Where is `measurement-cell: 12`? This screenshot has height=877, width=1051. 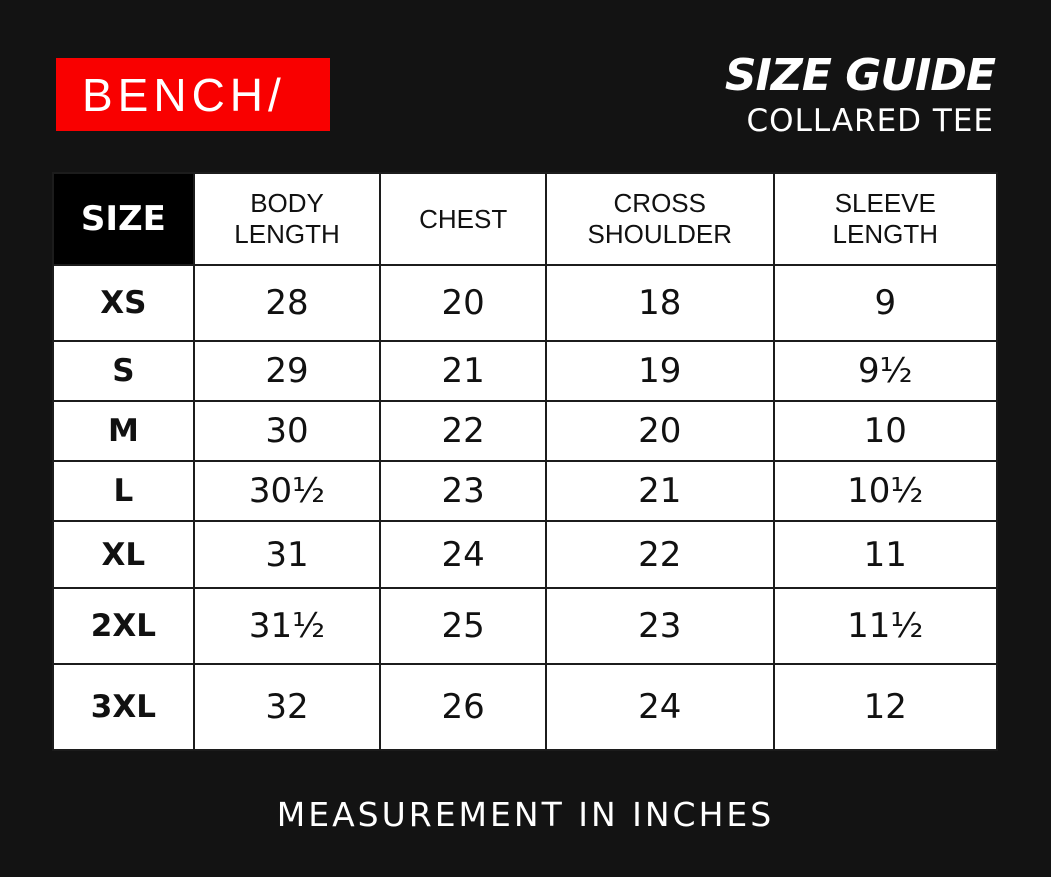 measurement-cell: 12 is located at coordinates (885, 707).